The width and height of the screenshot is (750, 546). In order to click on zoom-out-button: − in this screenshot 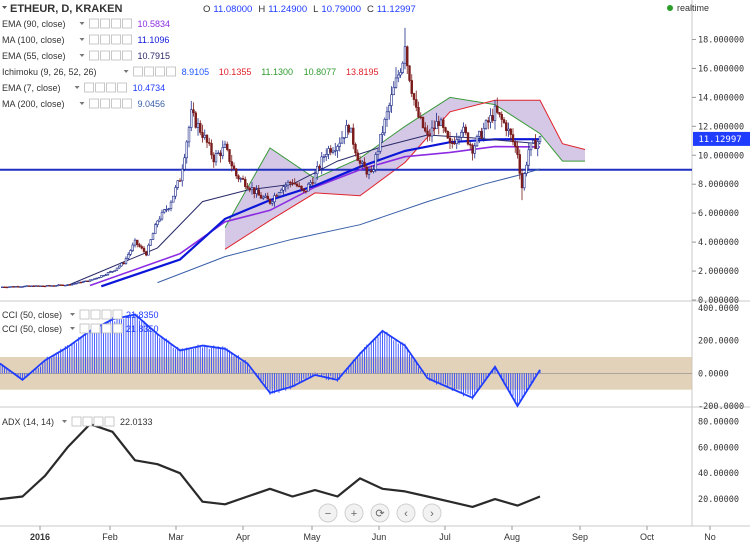, I will do `click(328, 513)`.